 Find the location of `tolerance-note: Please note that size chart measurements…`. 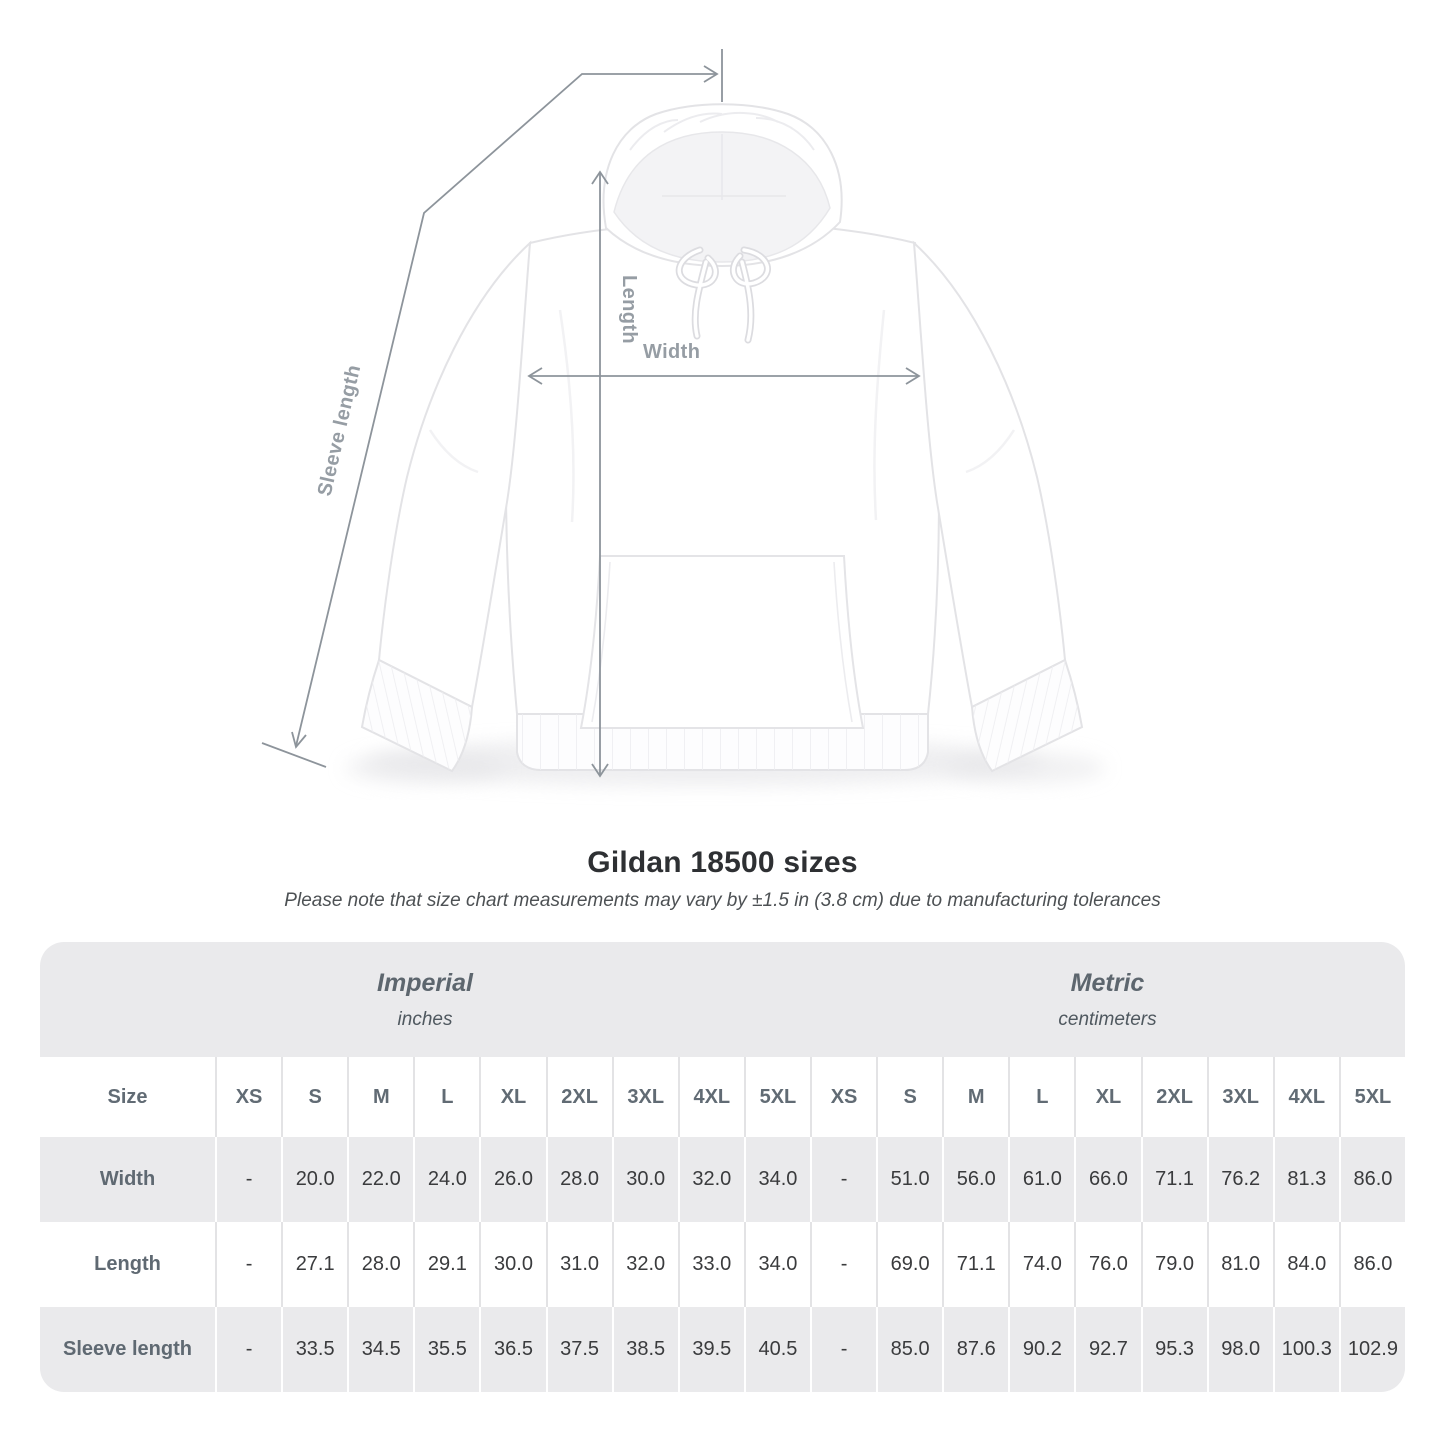

tolerance-note: Please note that size chart measurements… is located at coordinates (722, 900).